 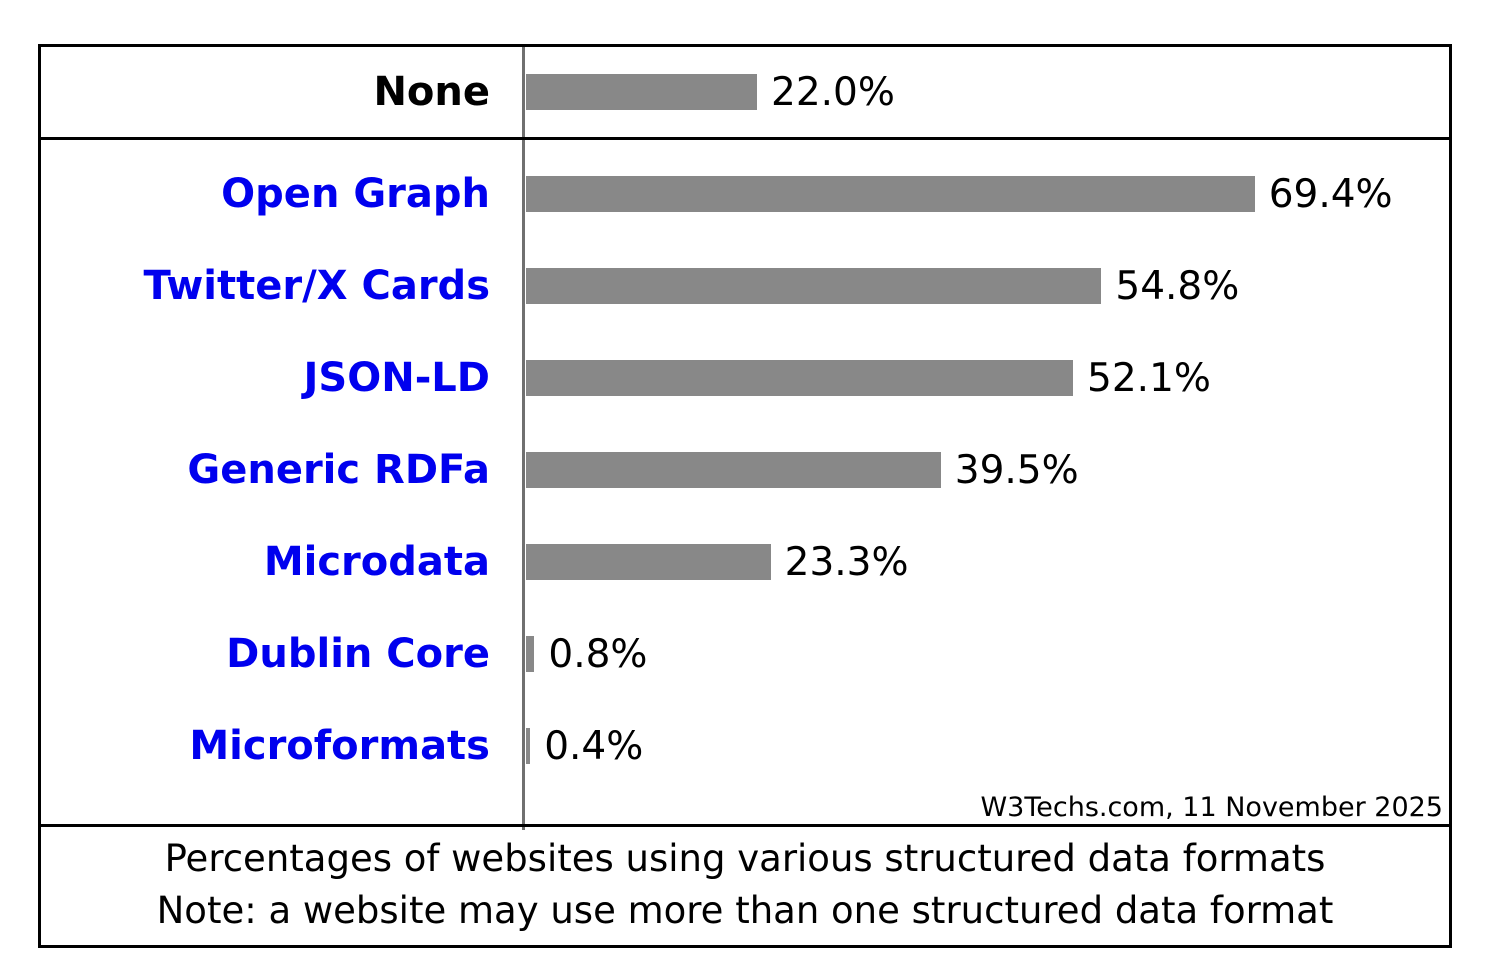 I want to click on chart-row: Microformats 0.4%, so click(x=745, y=746).